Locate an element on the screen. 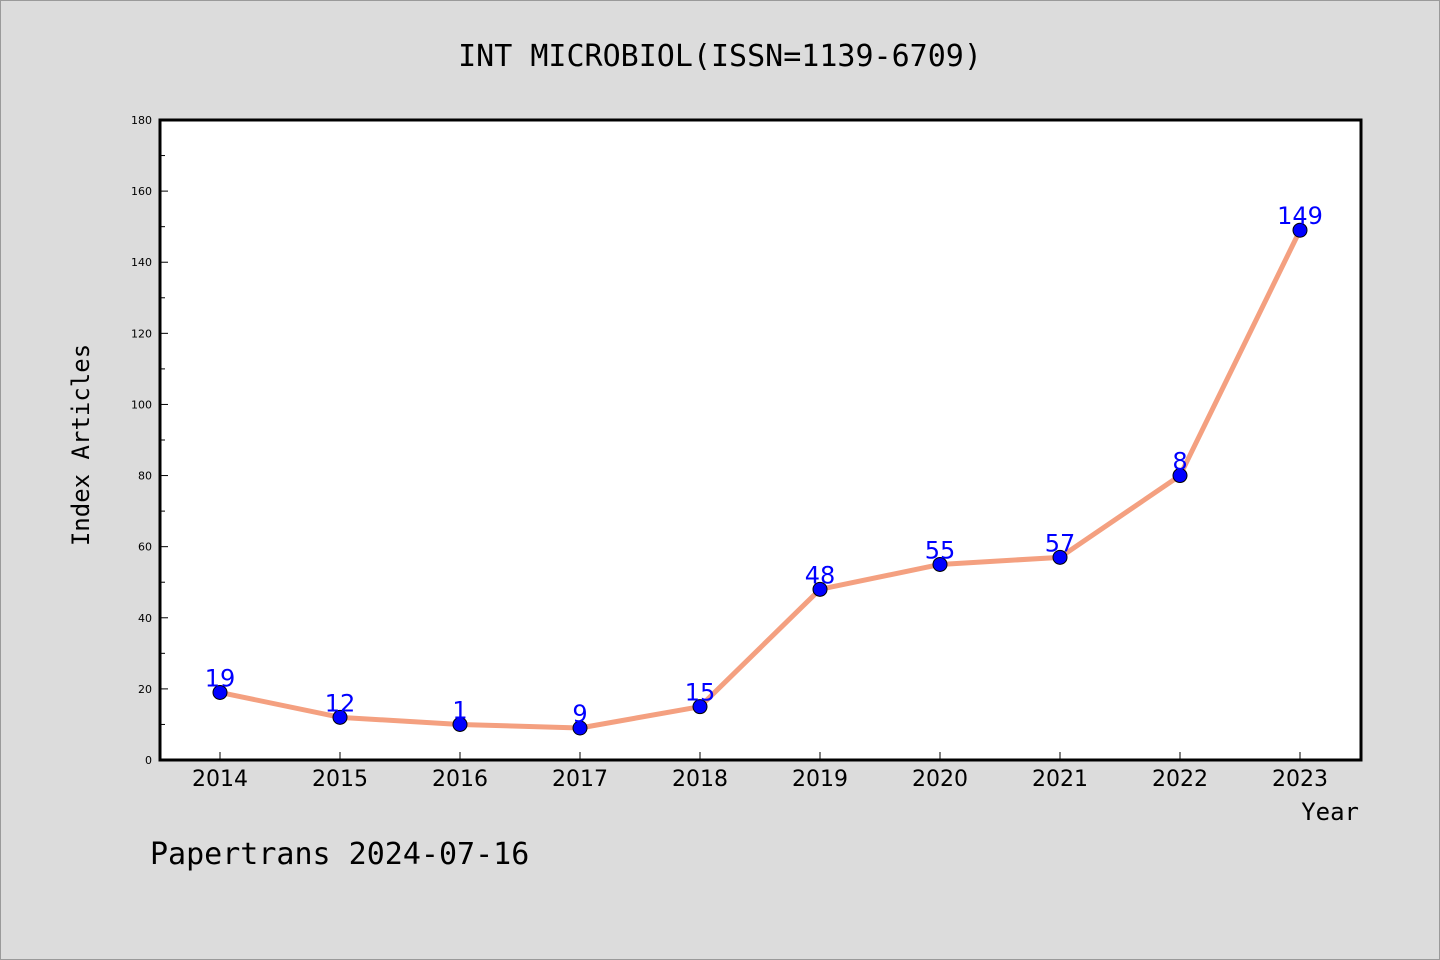  x-tick-label: 2015 is located at coordinates (340, 779).